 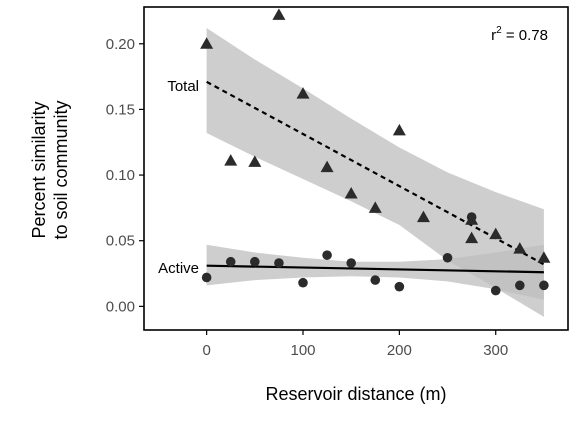 I want to click on y-tick-label: 0.15, so click(x=120, y=109).